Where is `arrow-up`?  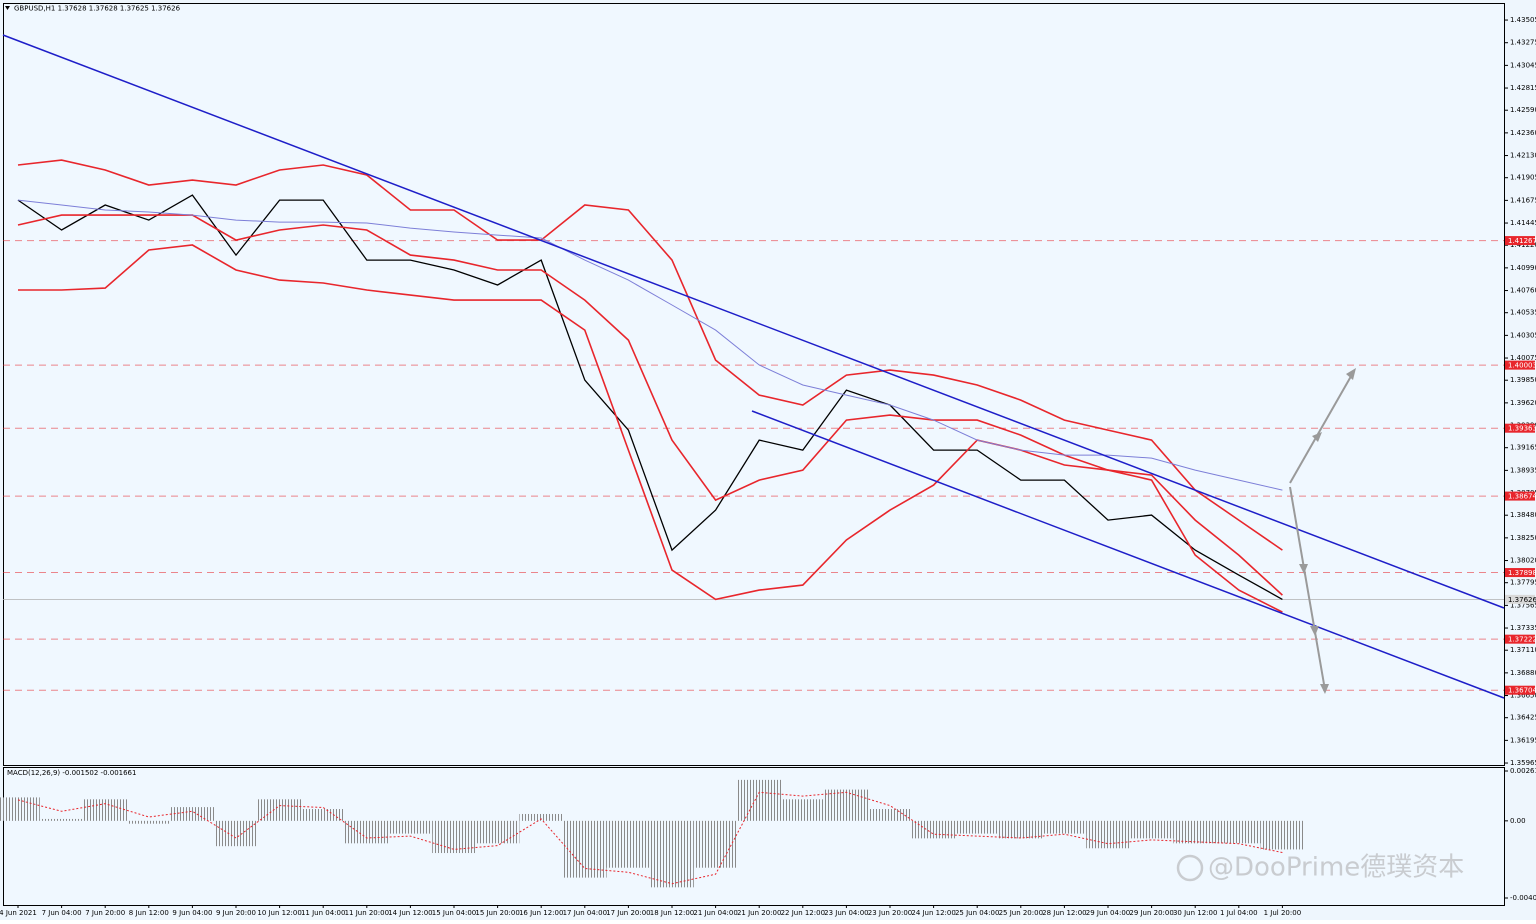
arrow-up is located at coordinates (1322, 427).